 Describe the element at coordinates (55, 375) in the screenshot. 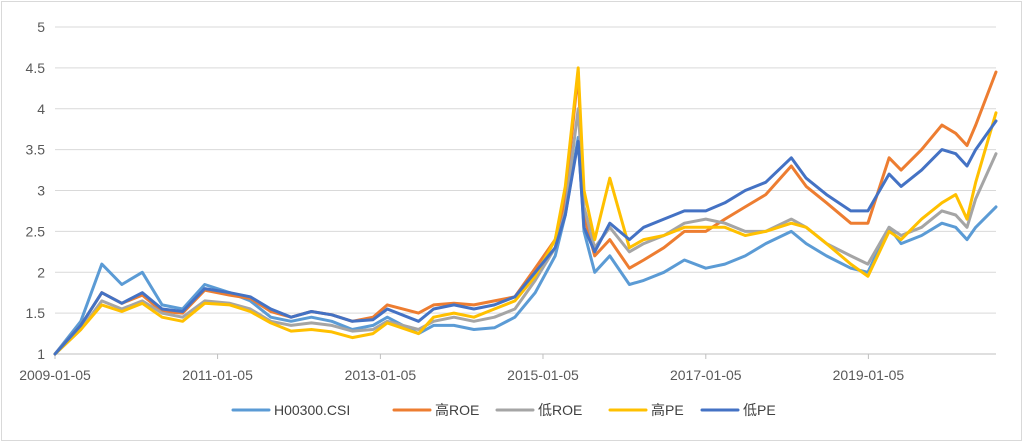

I see `x-tick-label: 2009-01-05` at that location.